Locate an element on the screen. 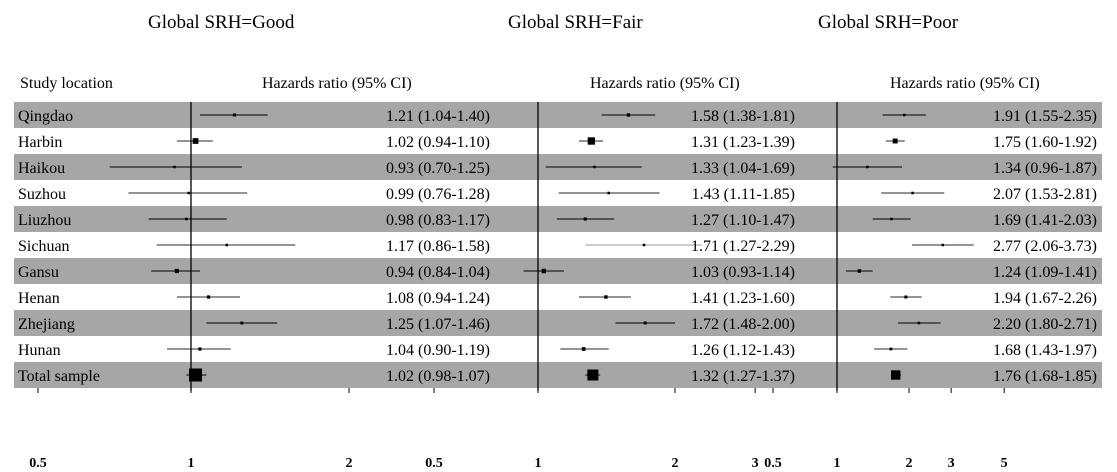 The width and height of the screenshot is (1117, 472). ci-value-label: 1.94 (1.67-2.26) is located at coordinates (1045, 298).